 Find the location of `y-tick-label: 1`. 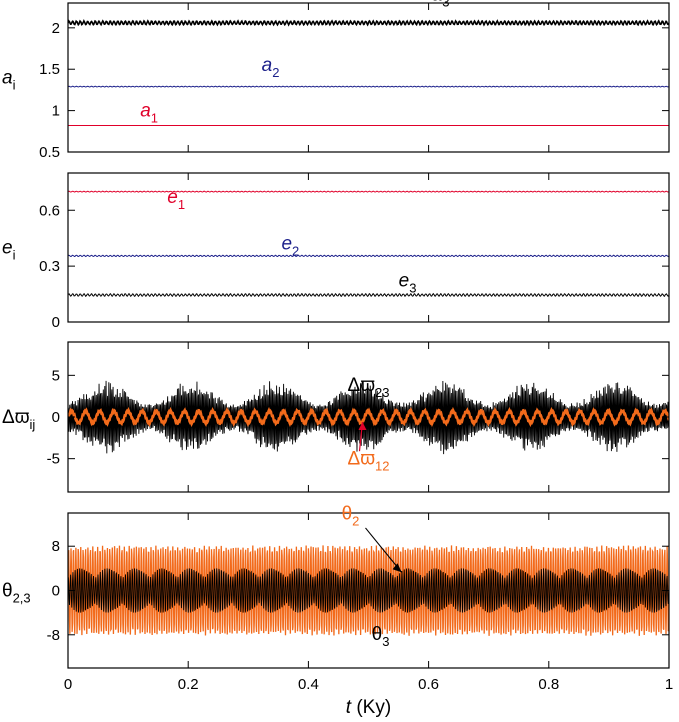

y-tick-label: 1 is located at coordinates (56, 111).